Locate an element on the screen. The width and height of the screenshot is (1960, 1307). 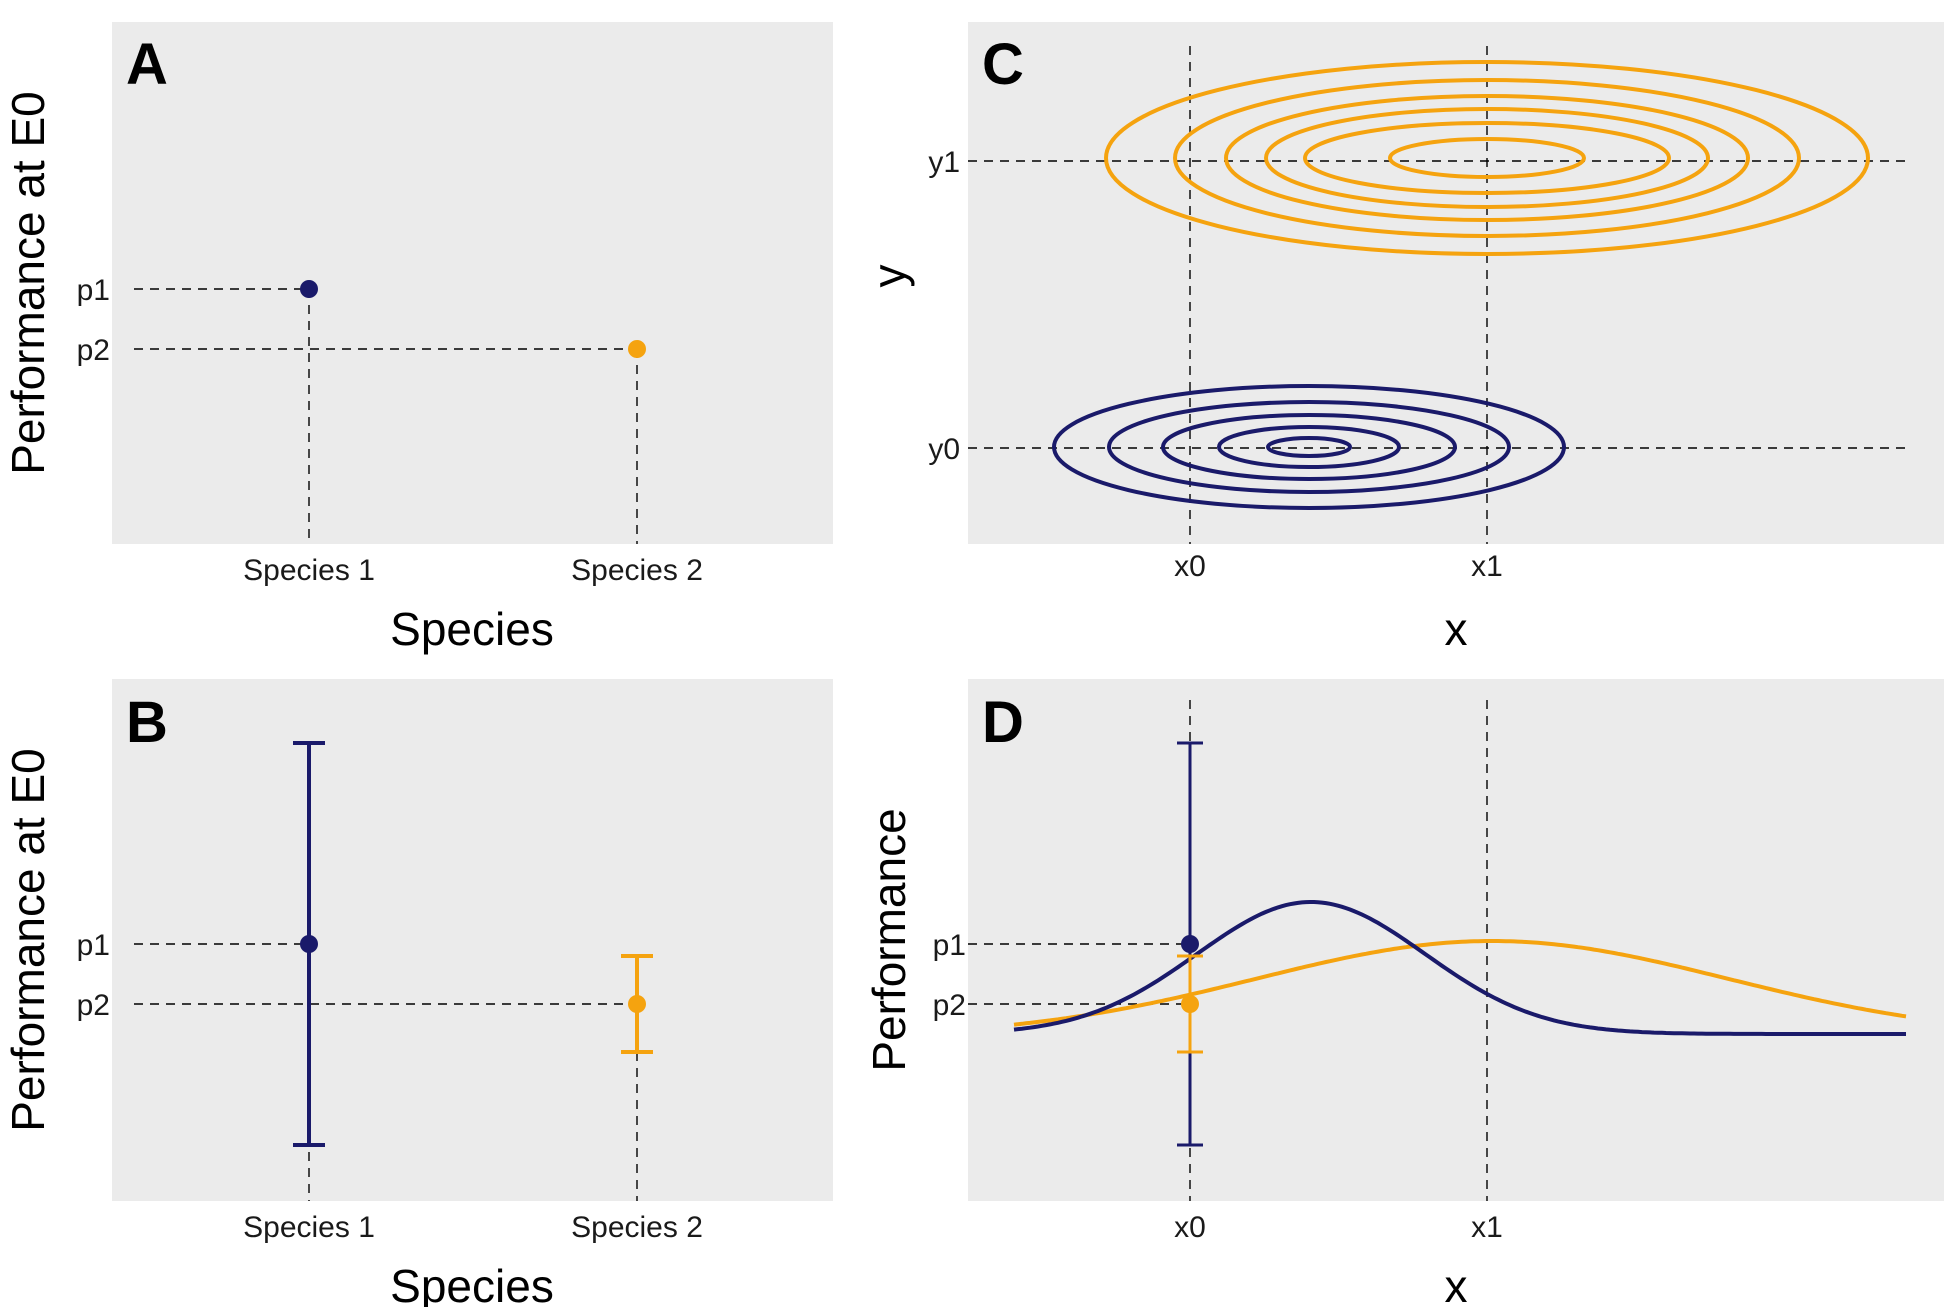
panel-a-letter: A is located at coordinates (147, 64).